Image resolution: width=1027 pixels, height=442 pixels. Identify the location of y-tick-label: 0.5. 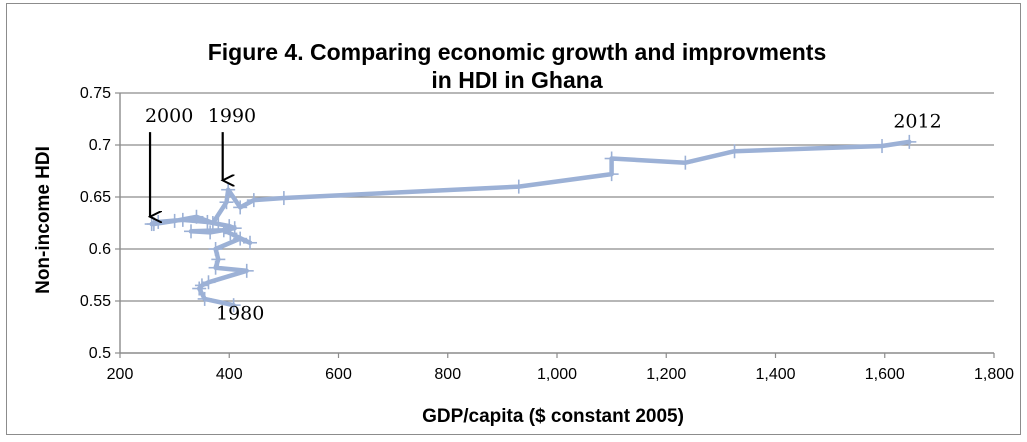
(100, 353).